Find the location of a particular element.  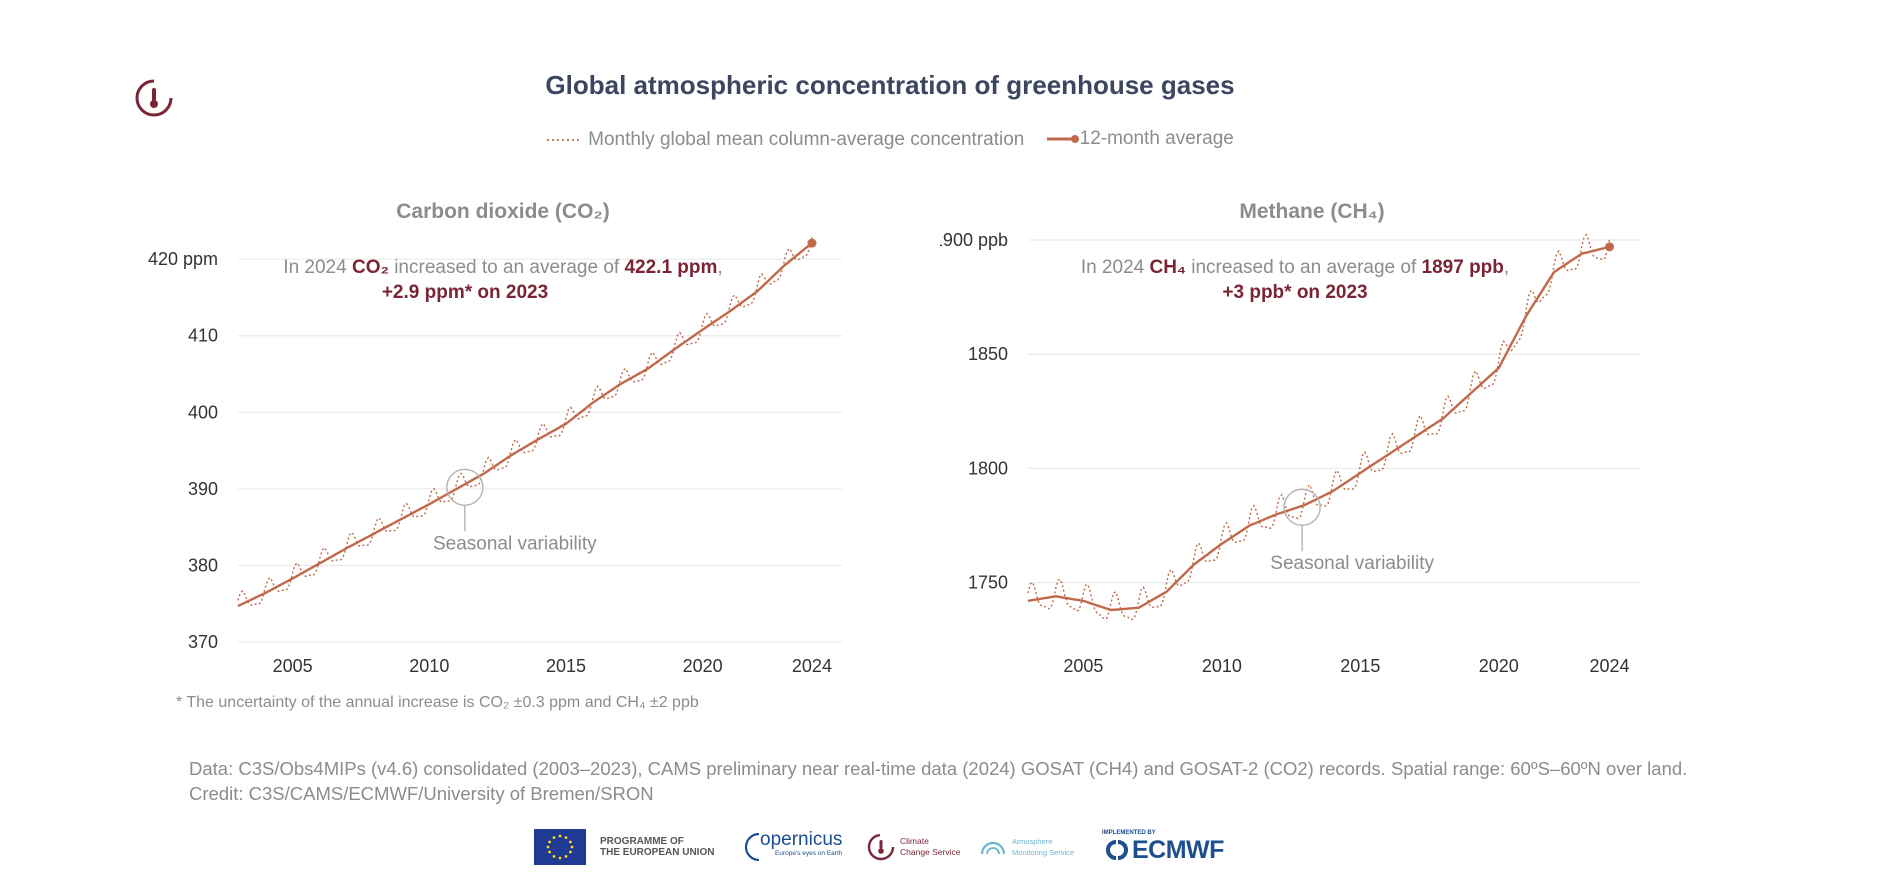

c3s-logo: Climate Change Service is located at coordinates (913, 847).